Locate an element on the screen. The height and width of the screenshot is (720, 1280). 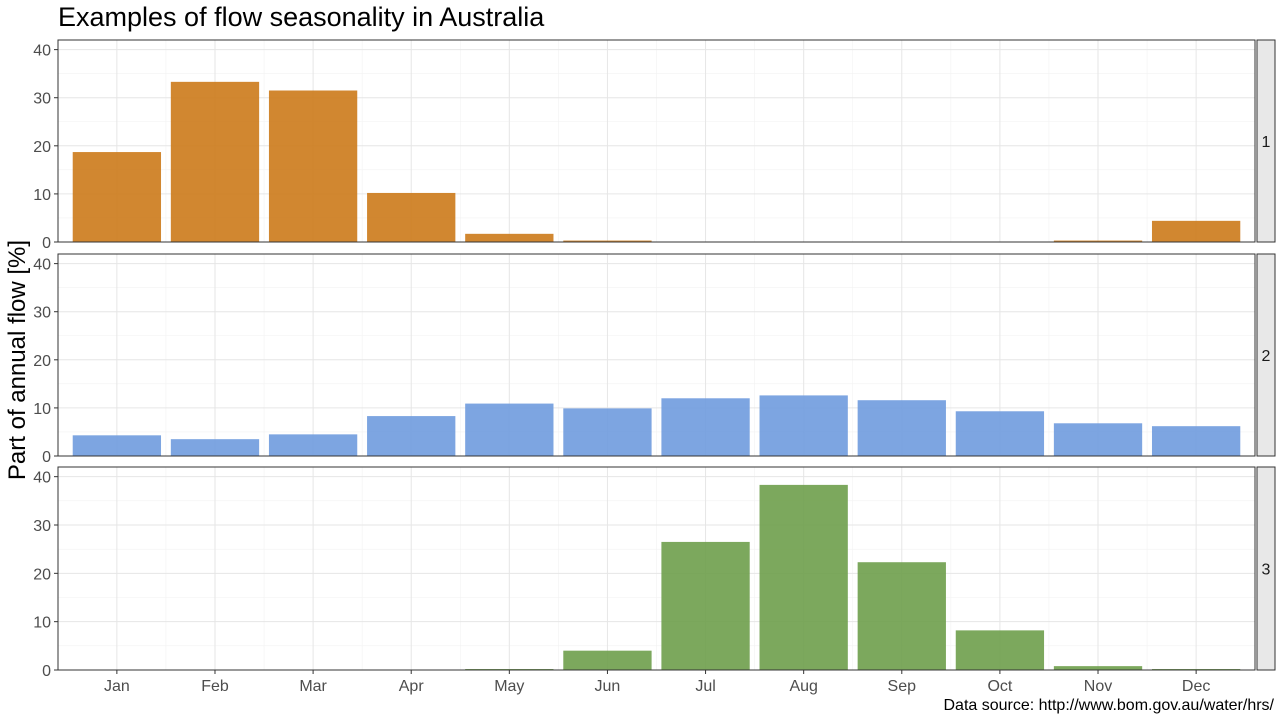
bar-2-jun is located at coordinates (607, 432).